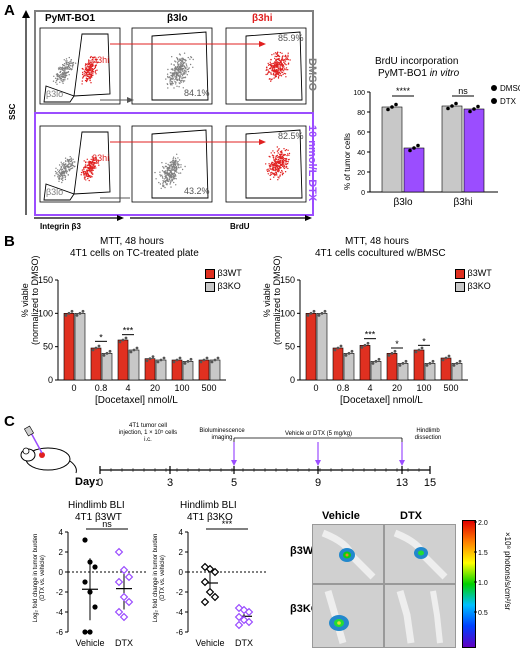 The height and width of the screenshot is (653, 520). I want to click on brdu-sig-label: ****, so click(403, 91).